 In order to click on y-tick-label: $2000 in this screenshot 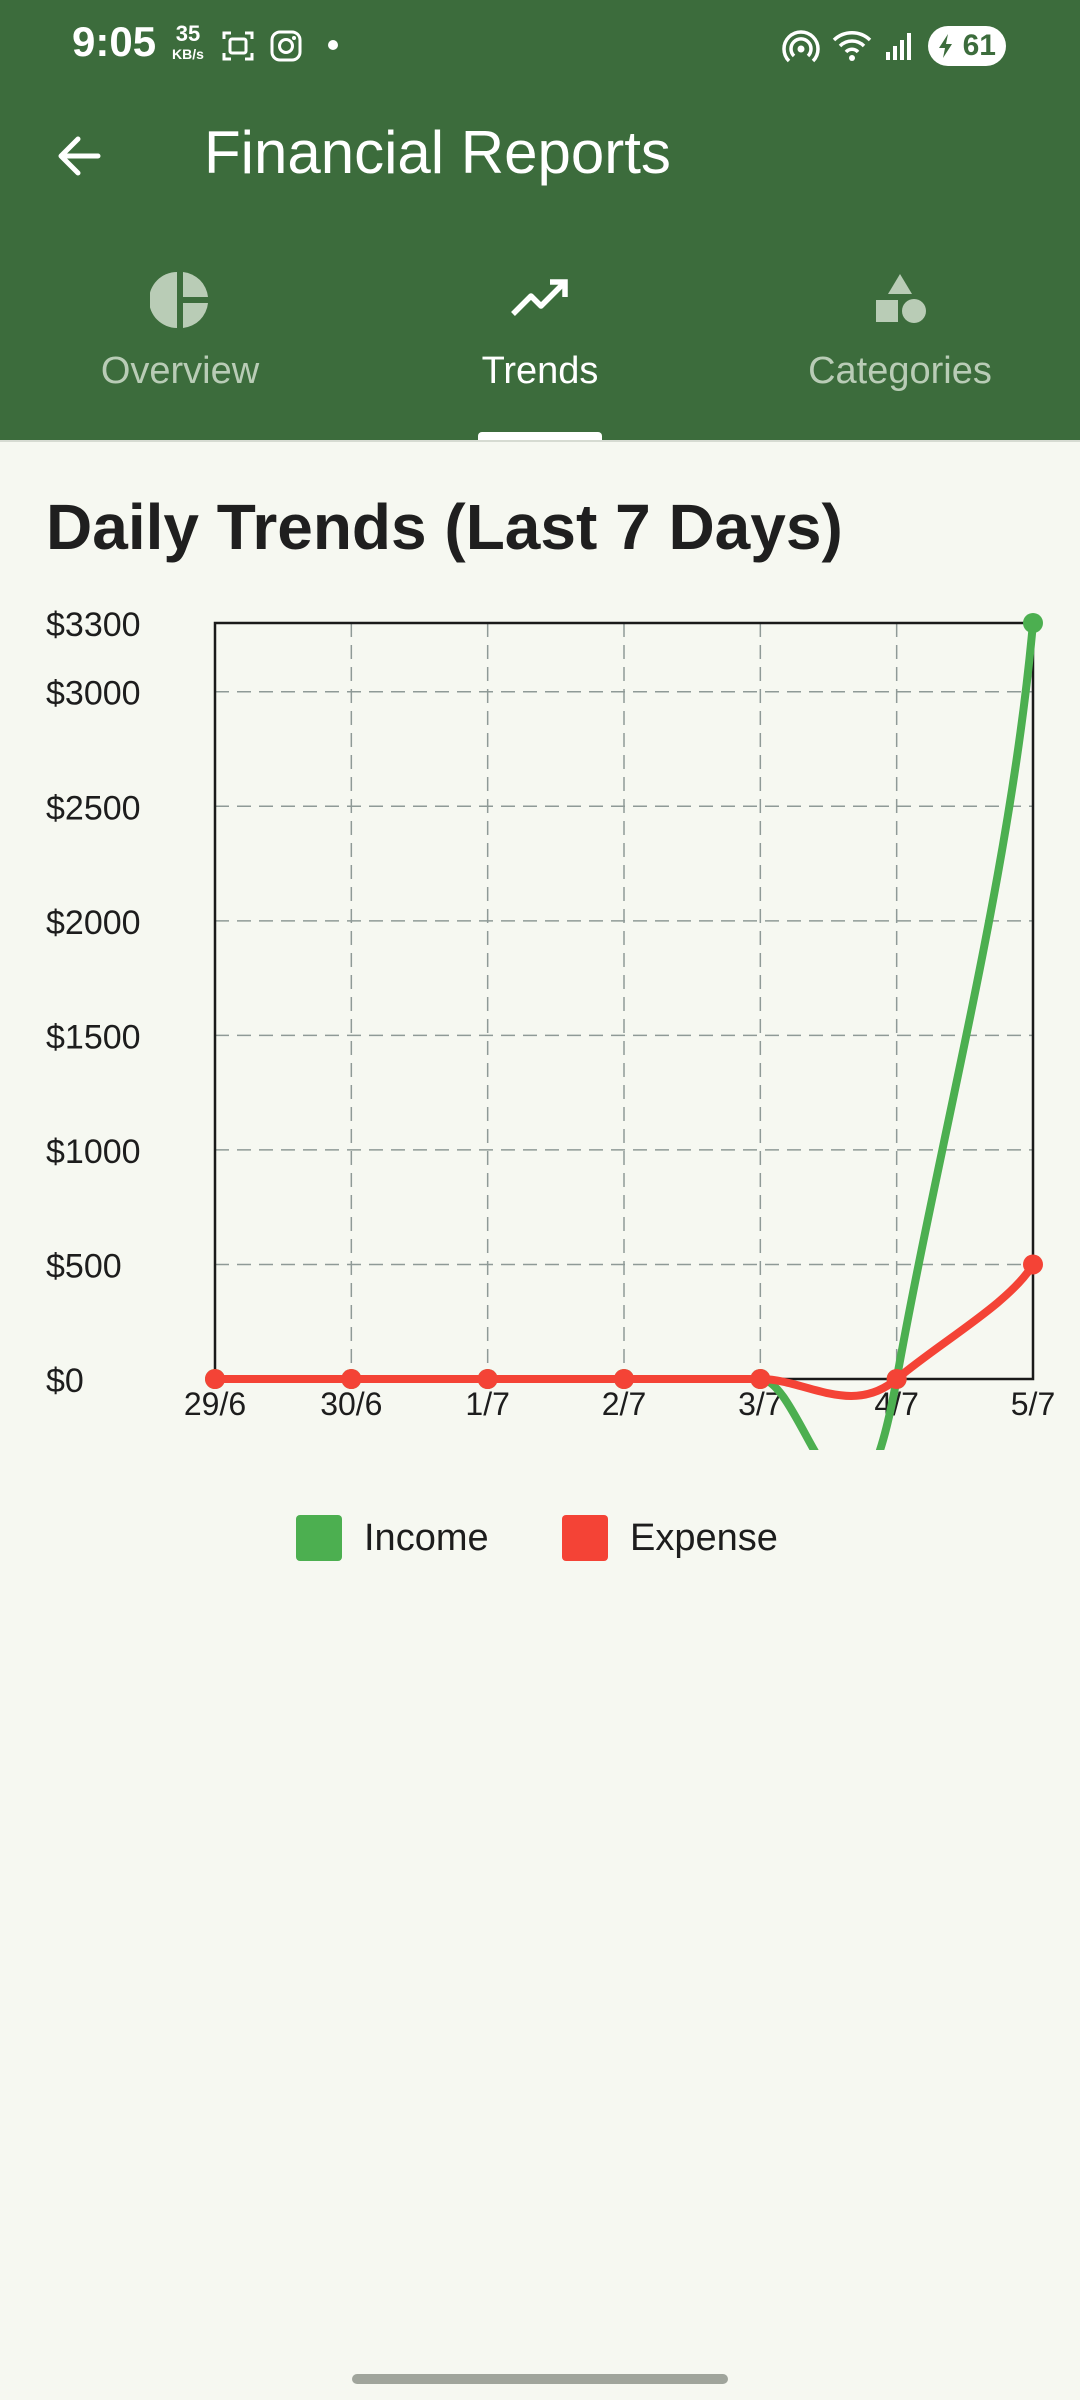, I will do `click(93, 923)`.